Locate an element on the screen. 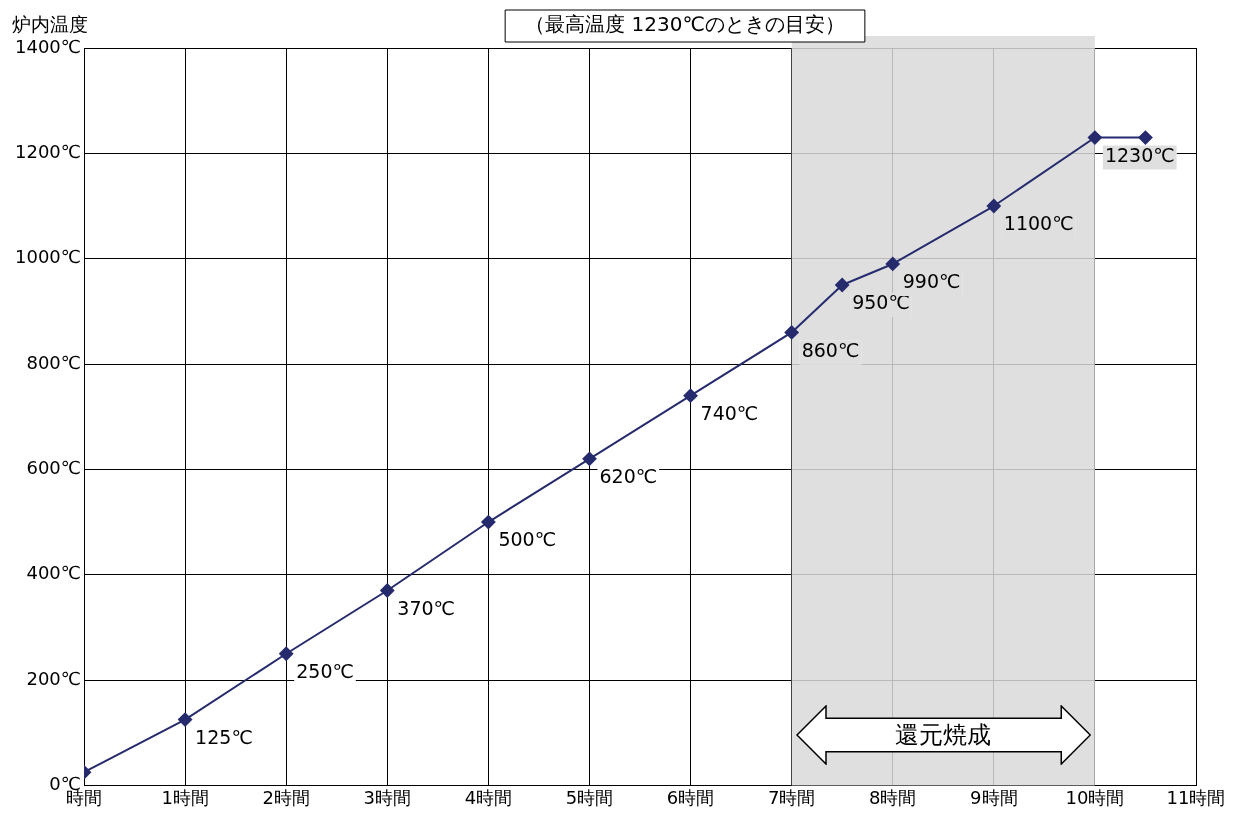  data-label: 250℃ is located at coordinates (325, 671).